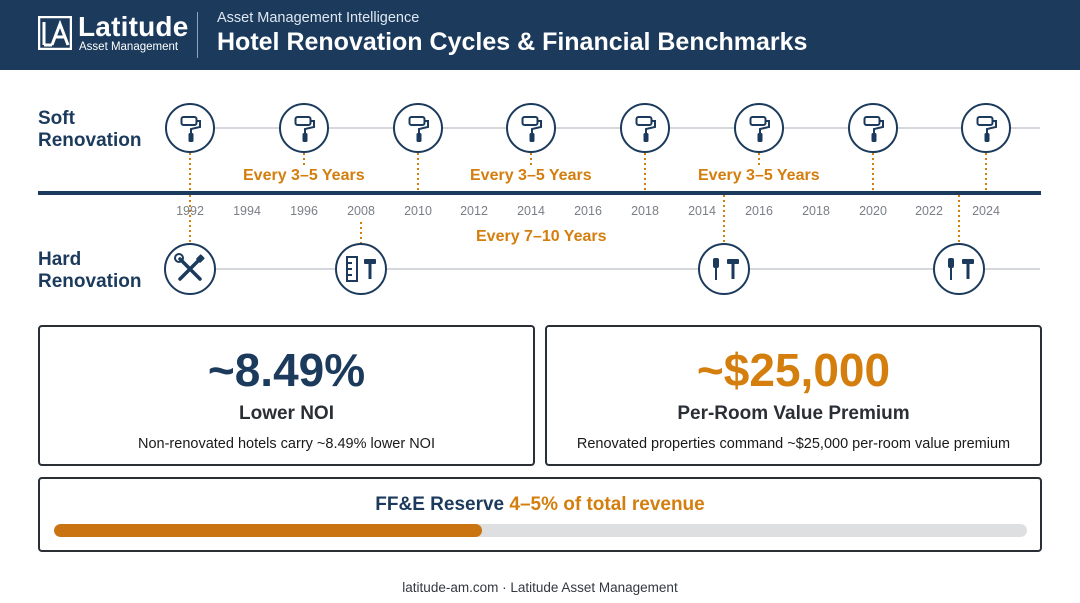  What do you see at coordinates (540, 530) in the screenshot?
I see `ffe-reserve-progress-track` at bounding box center [540, 530].